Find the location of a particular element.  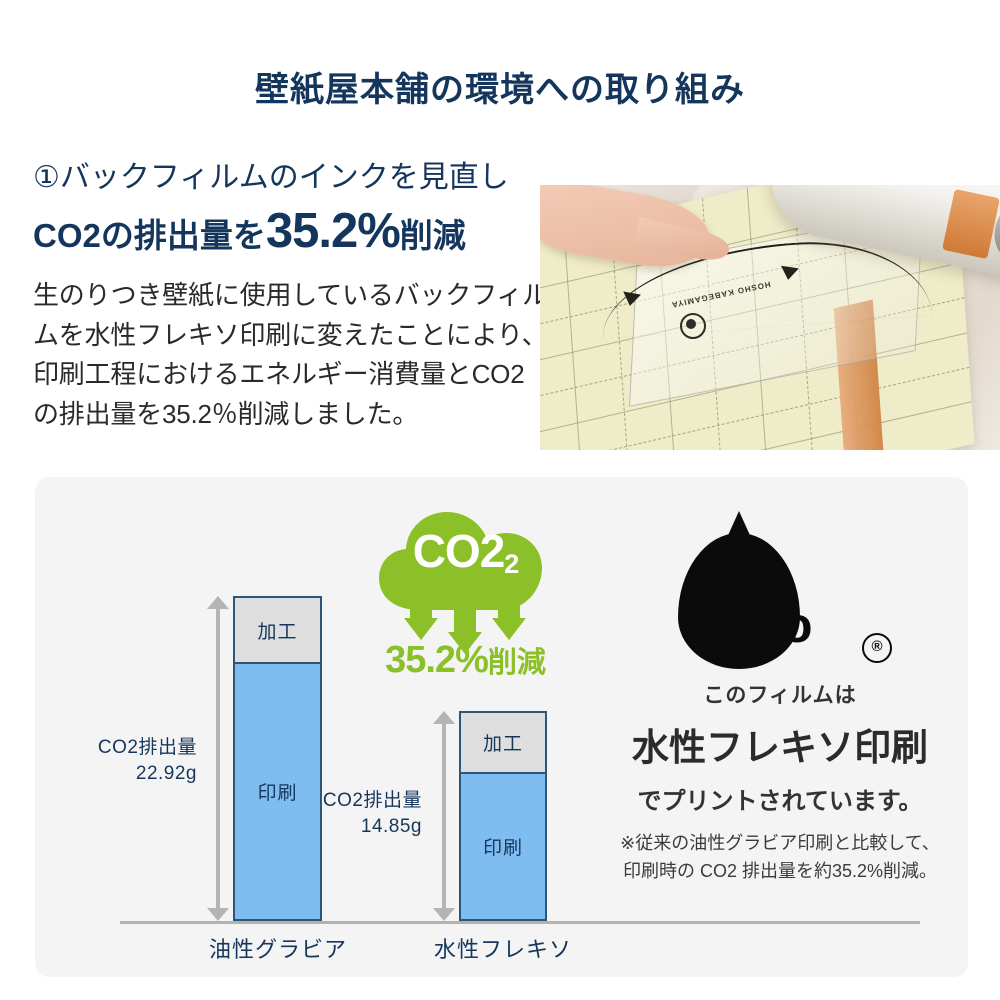

measure-value: 14.85g is located at coordinates (391, 826).